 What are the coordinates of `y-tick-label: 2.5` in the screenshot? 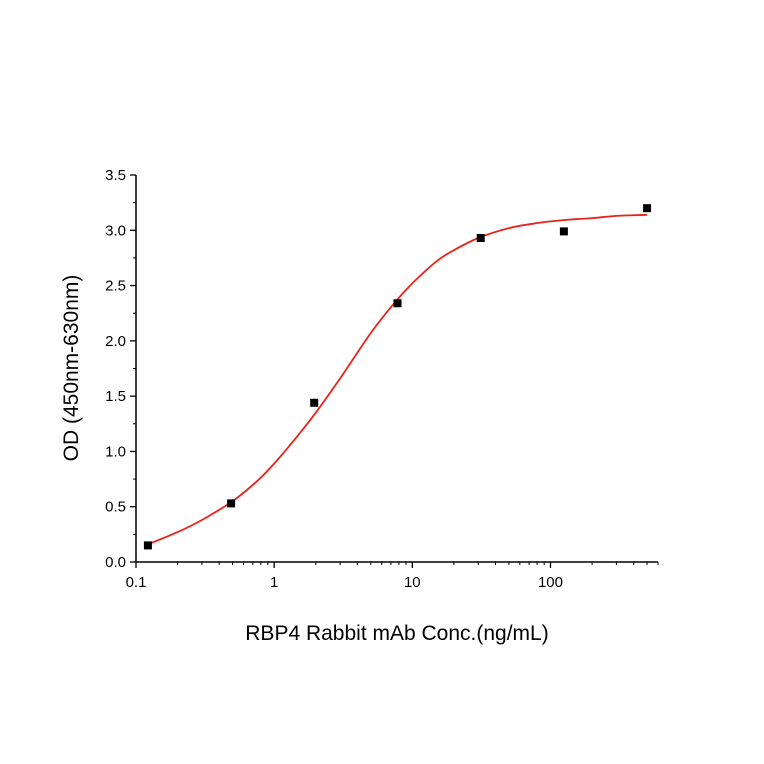 It's located at (115, 286).